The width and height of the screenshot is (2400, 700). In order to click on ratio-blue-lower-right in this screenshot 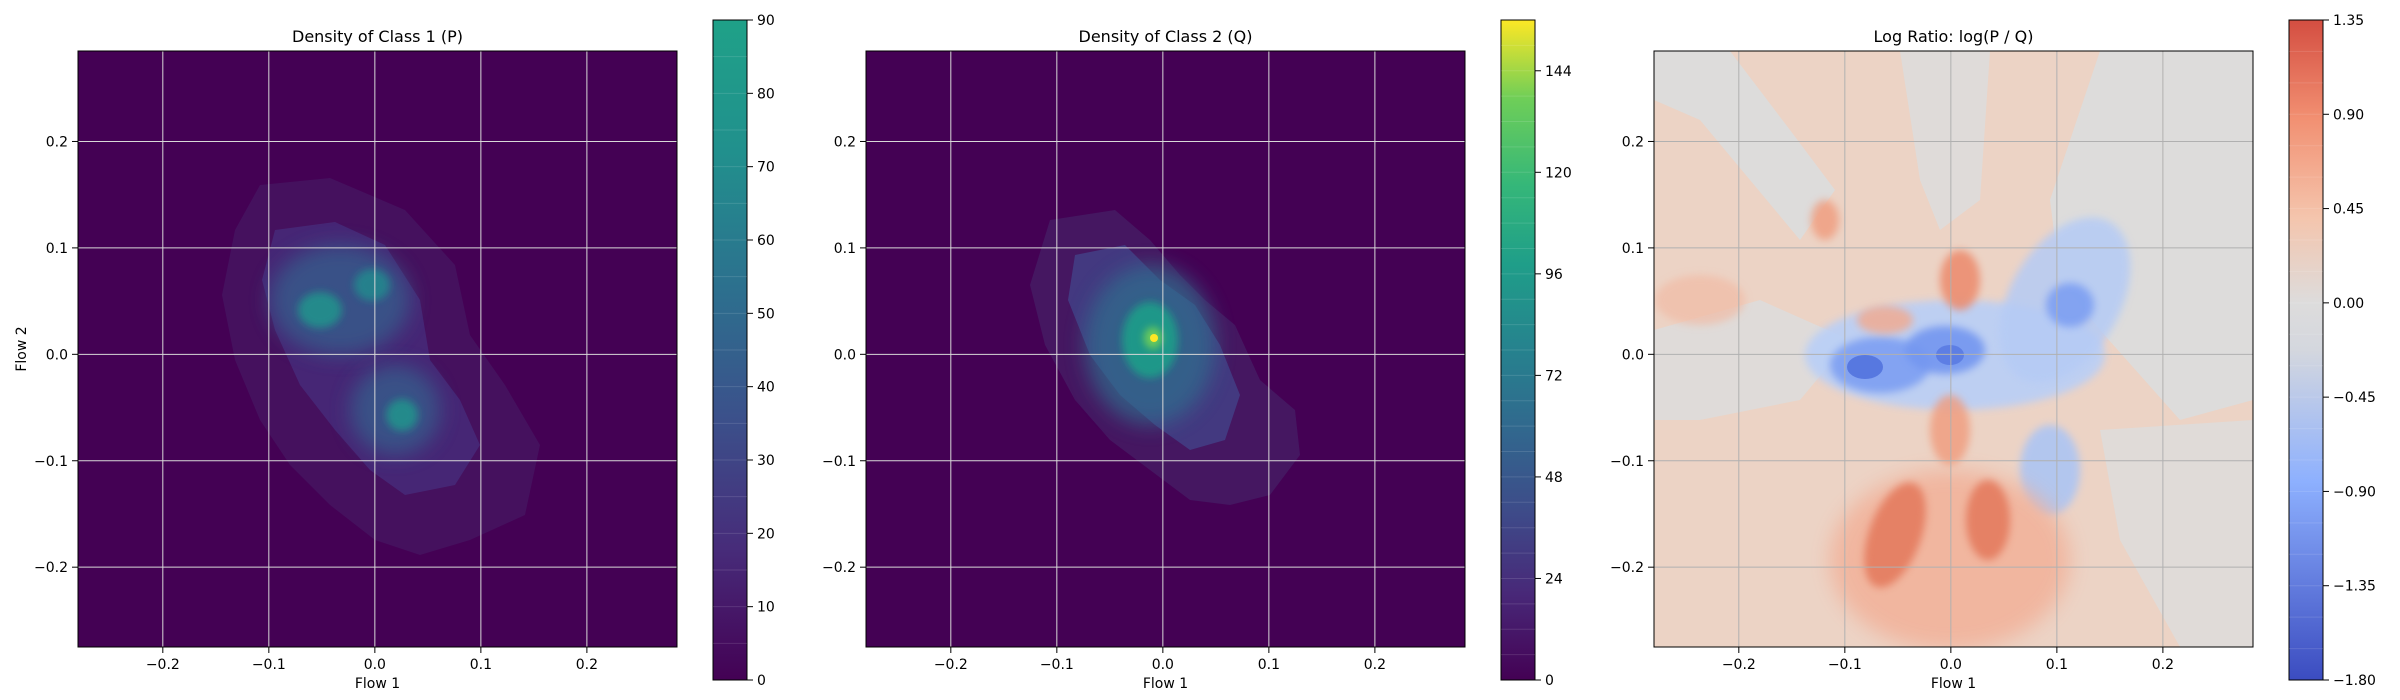, I will do `click(2050, 470)`.